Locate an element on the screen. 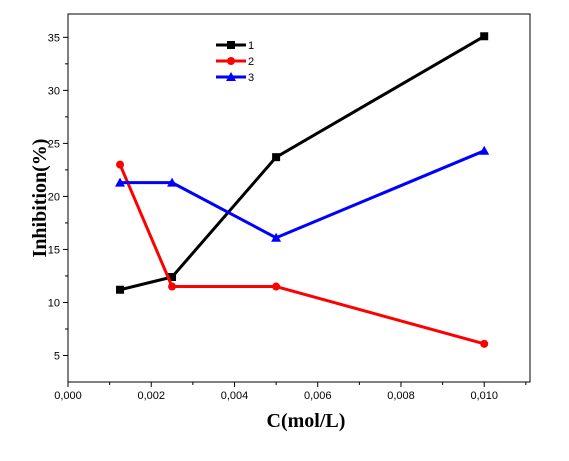 Image resolution: width=569 pixels, height=461 pixels. y-tick-label: 10 is located at coordinates (54, 303).